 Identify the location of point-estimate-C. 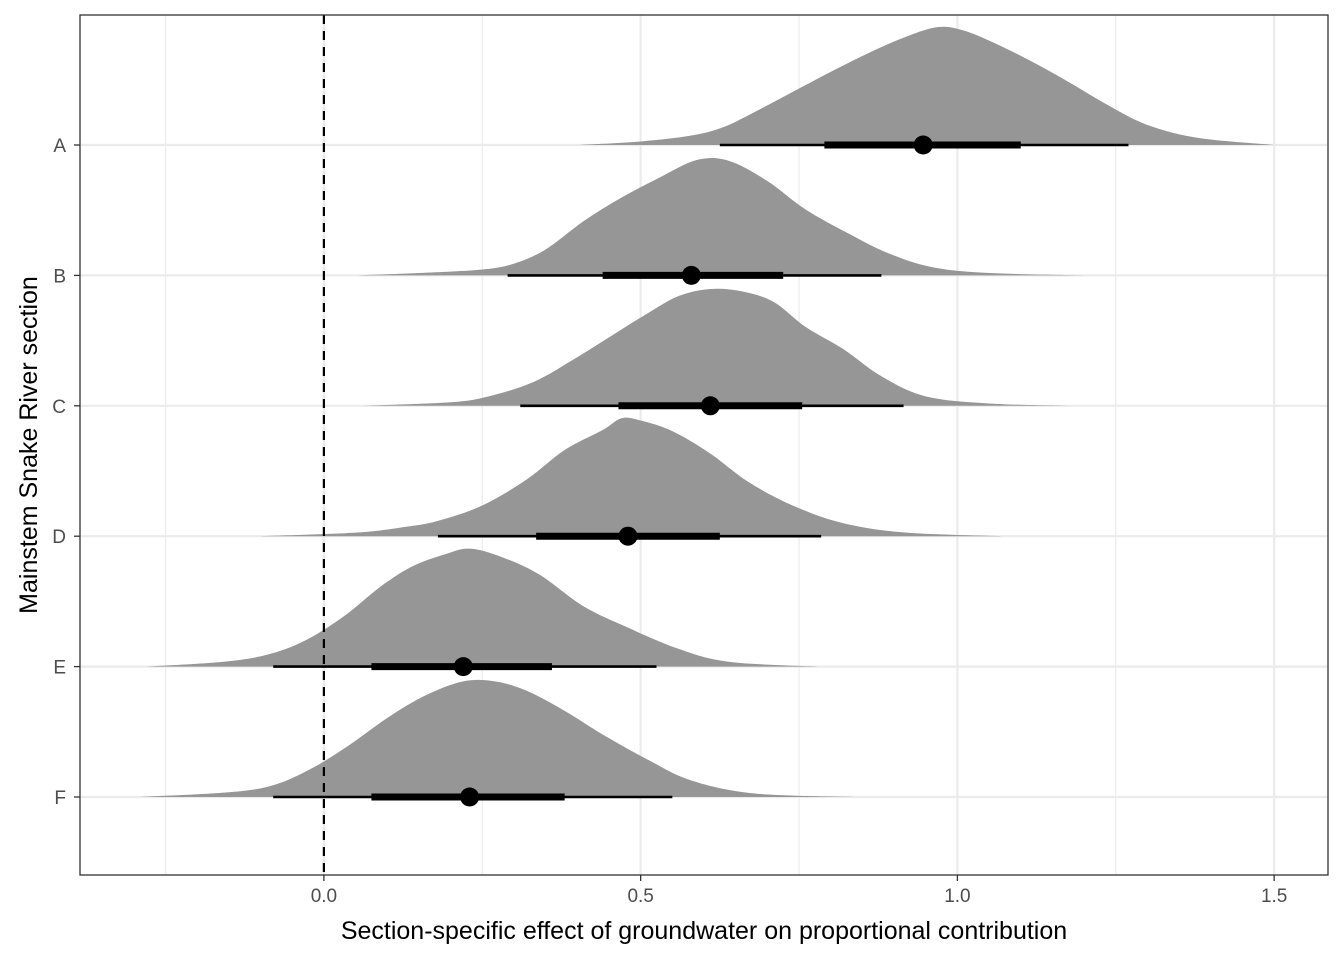
(710, 406).